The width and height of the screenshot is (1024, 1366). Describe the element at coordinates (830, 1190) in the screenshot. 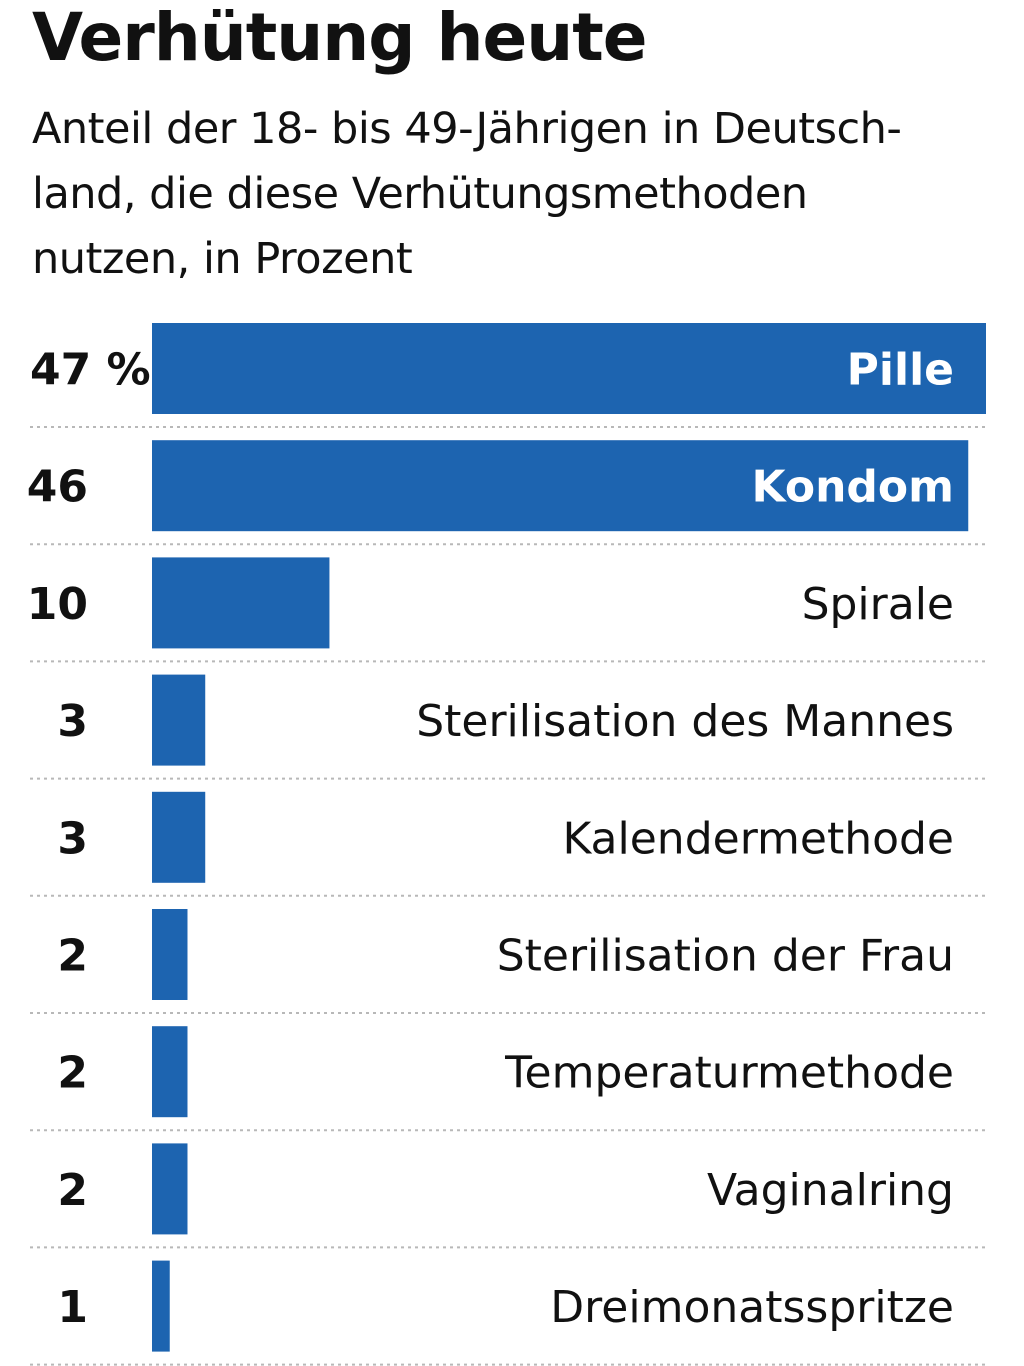

I see `category-label-vaginalring: Vaginalring` at that location.